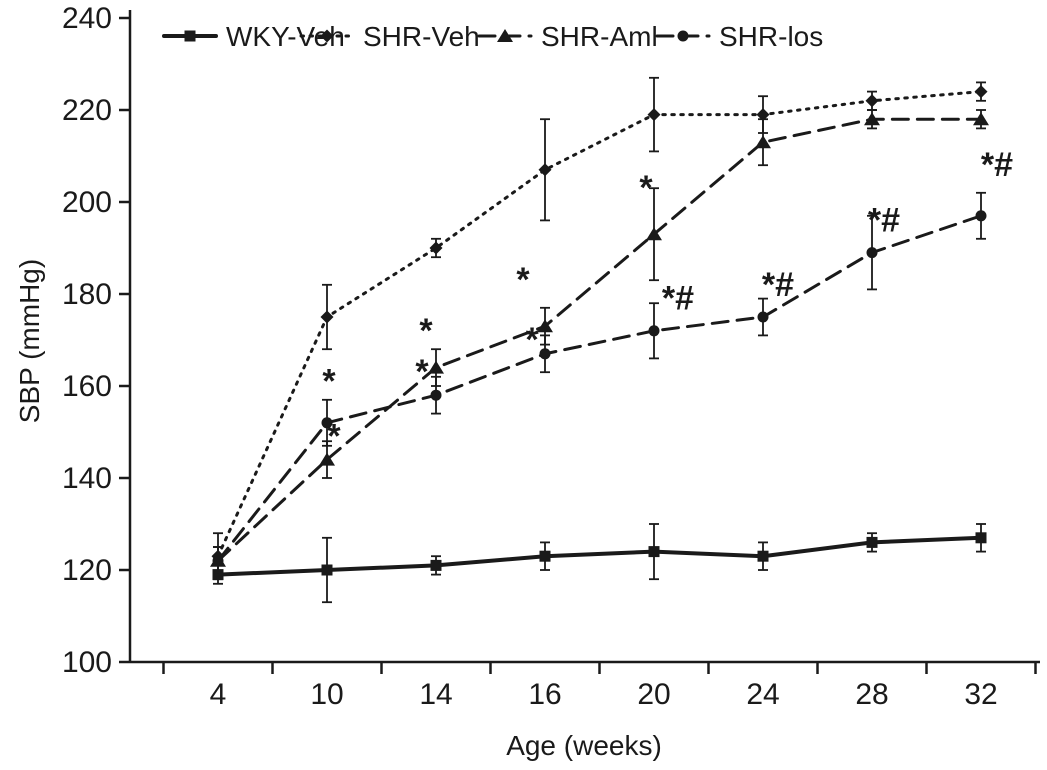  I want to click on x-tick-label: 14, so click(435, 694).